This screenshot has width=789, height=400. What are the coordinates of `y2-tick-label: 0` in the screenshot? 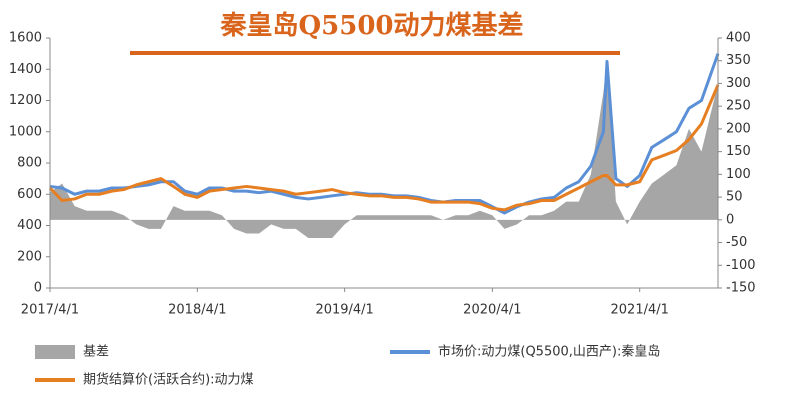 It's located at (730, 219).